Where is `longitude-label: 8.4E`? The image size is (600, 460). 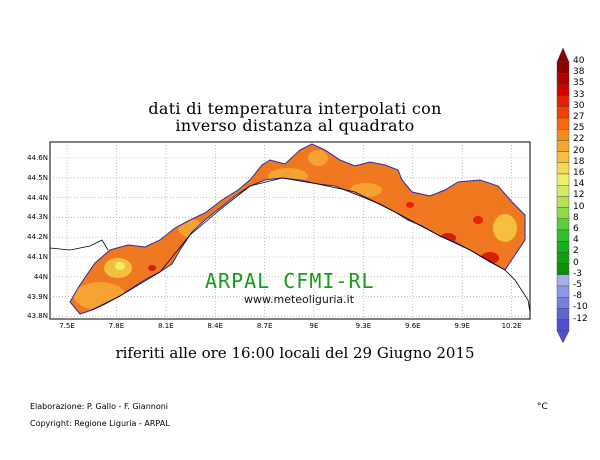
longitude-label: 8.4E is located at coordinates (215, 326).